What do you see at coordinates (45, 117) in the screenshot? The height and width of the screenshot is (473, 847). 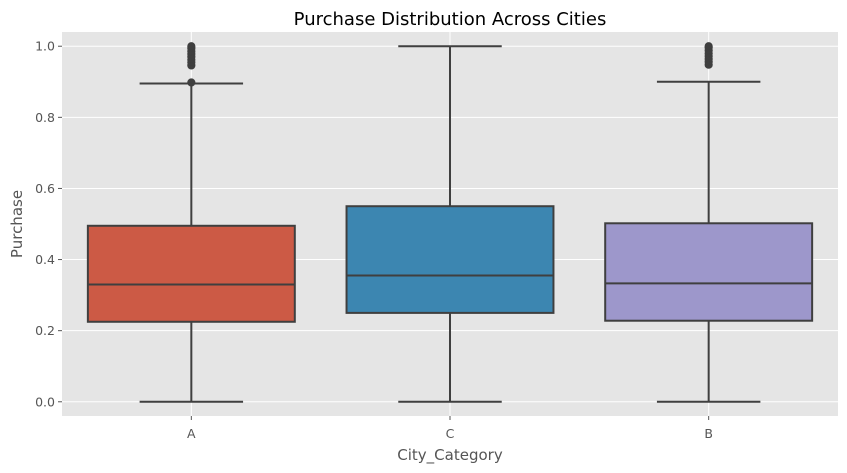 I see `y-tick-label: 0.8` at bounding box center [45, 117].